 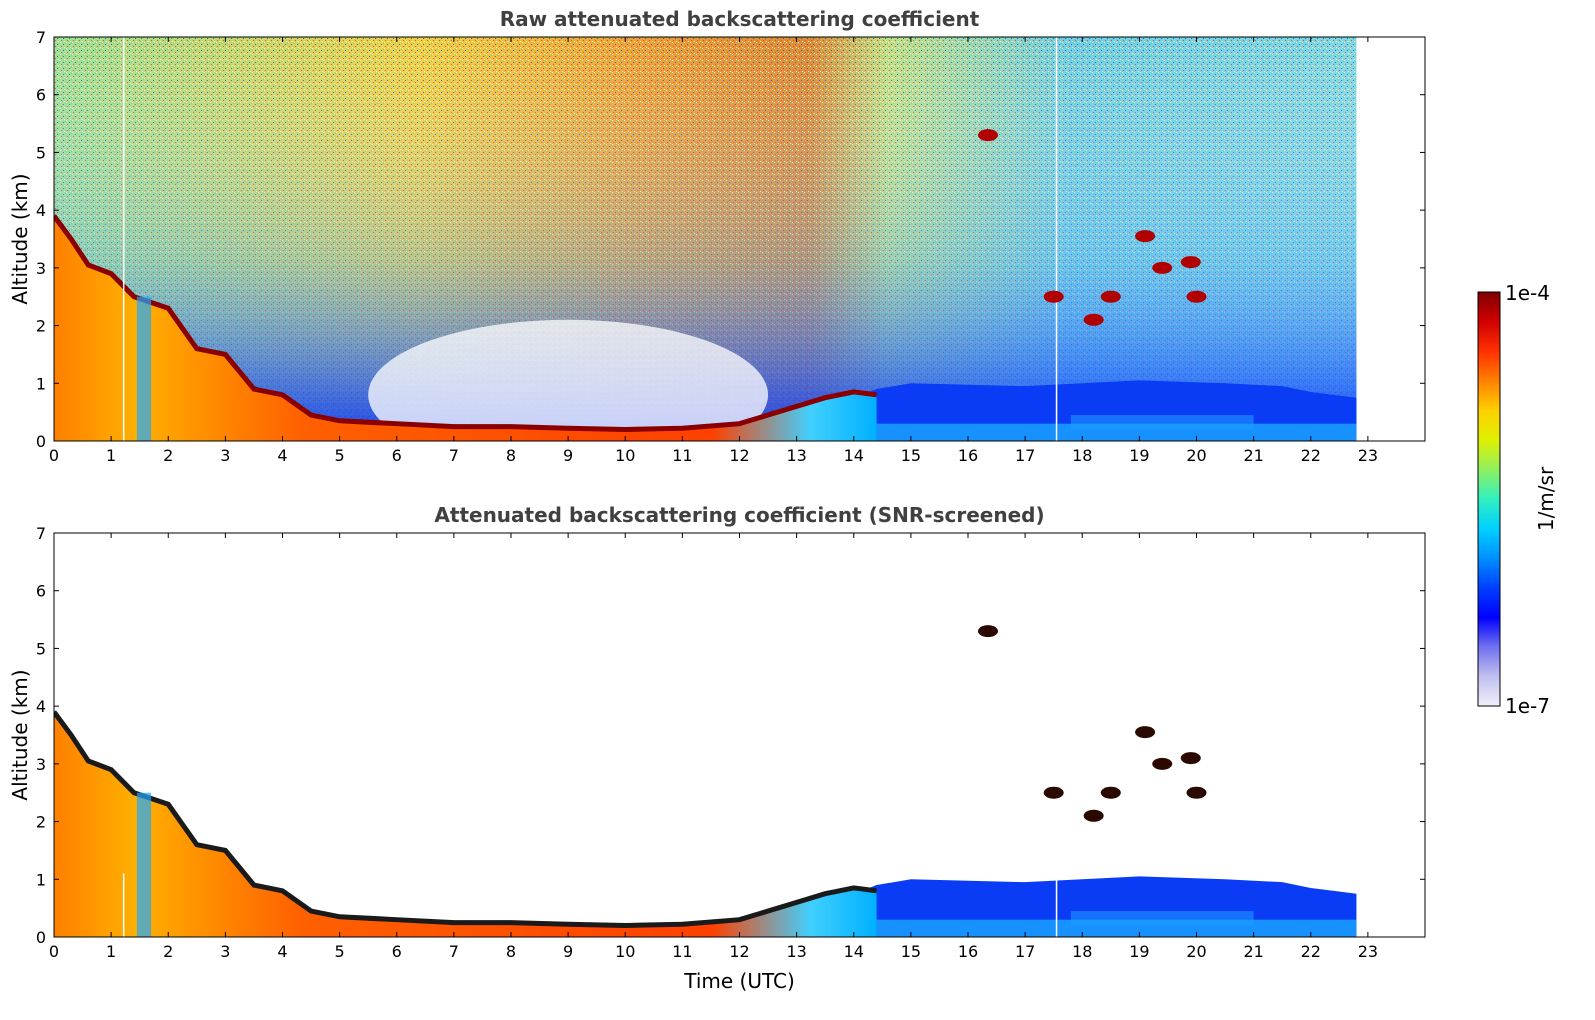 I want to click on x-tick-label: 12, so click(x=739, y=951).